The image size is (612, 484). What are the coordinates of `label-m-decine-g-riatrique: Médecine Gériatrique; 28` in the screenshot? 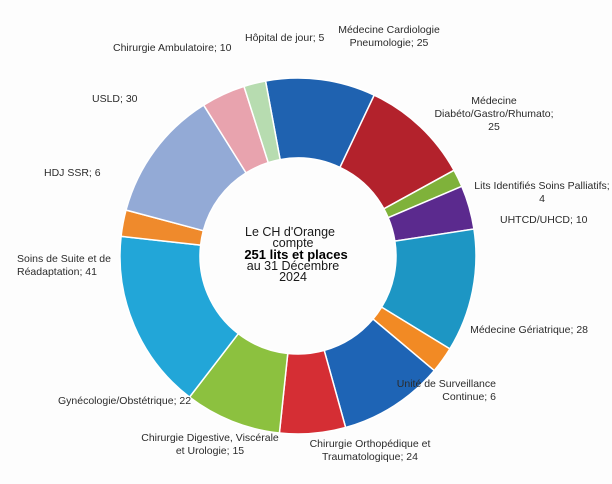 It's located at (529, 330).